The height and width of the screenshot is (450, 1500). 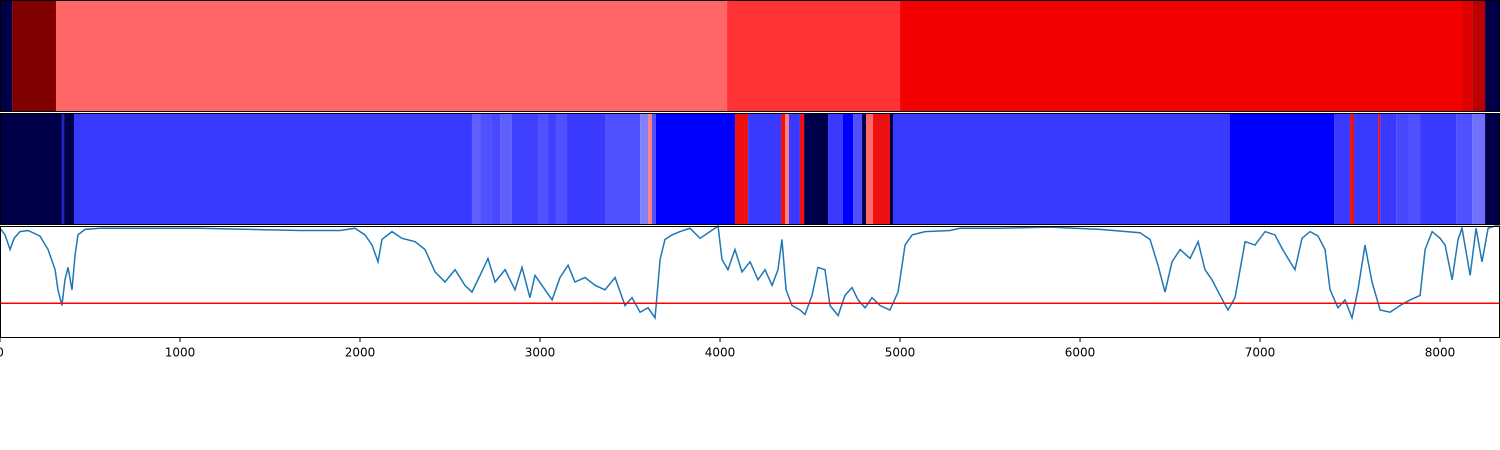 What do you see at coordinates (900, 353) in the screenshot?
I see `x-tick-label: 5000` at bounding box center [900, 353].